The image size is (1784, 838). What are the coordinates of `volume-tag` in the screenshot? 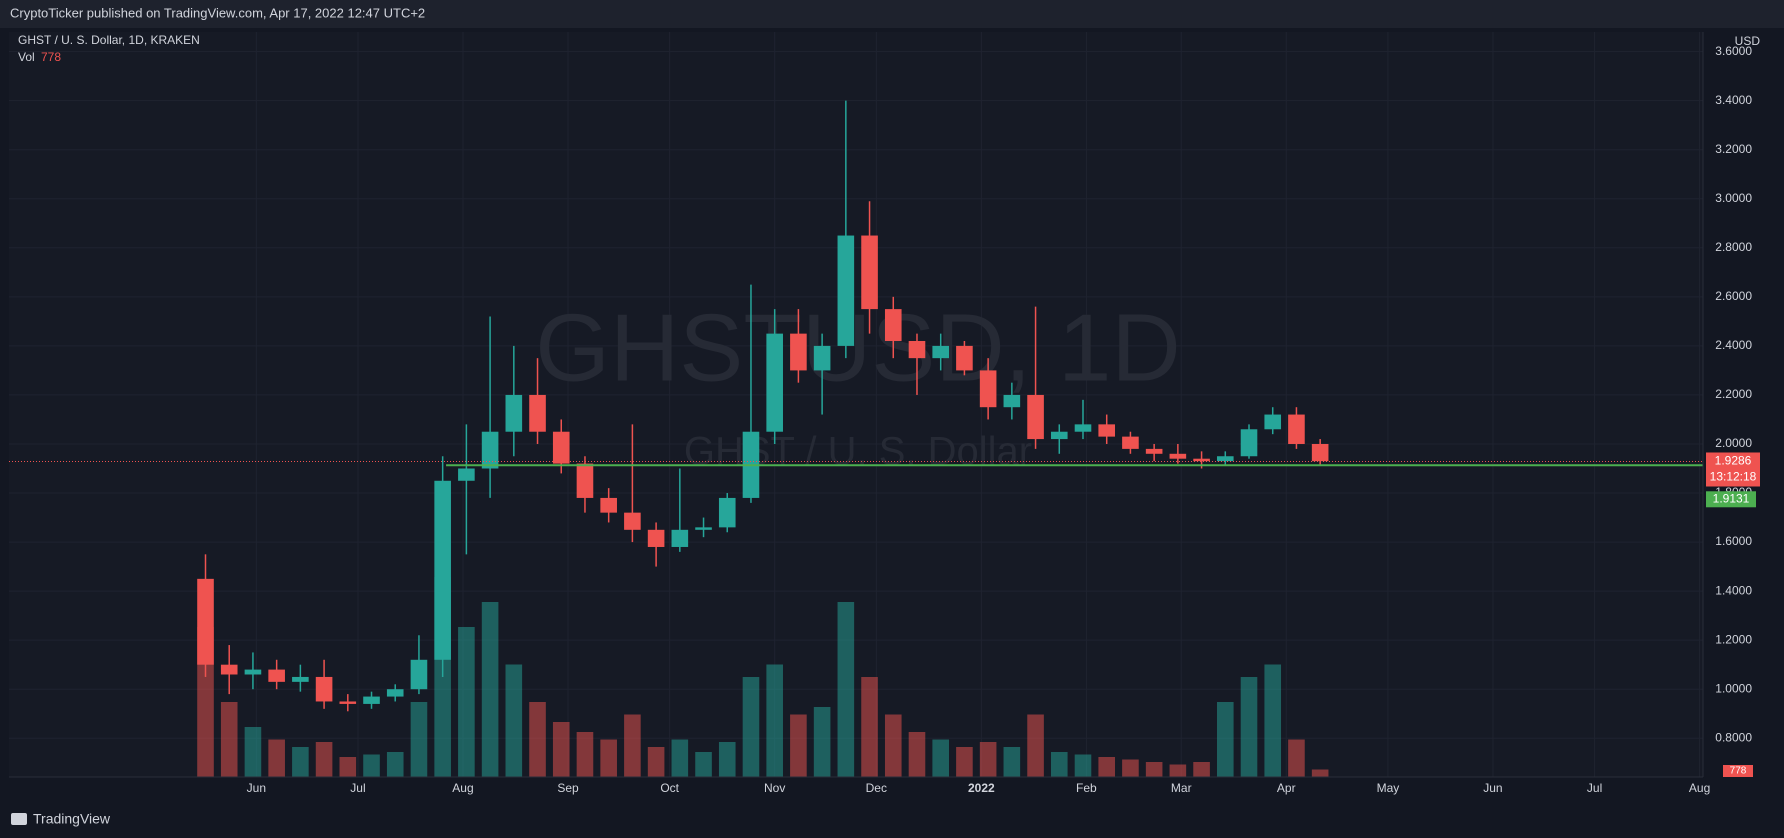 It's located at (1738, 771).